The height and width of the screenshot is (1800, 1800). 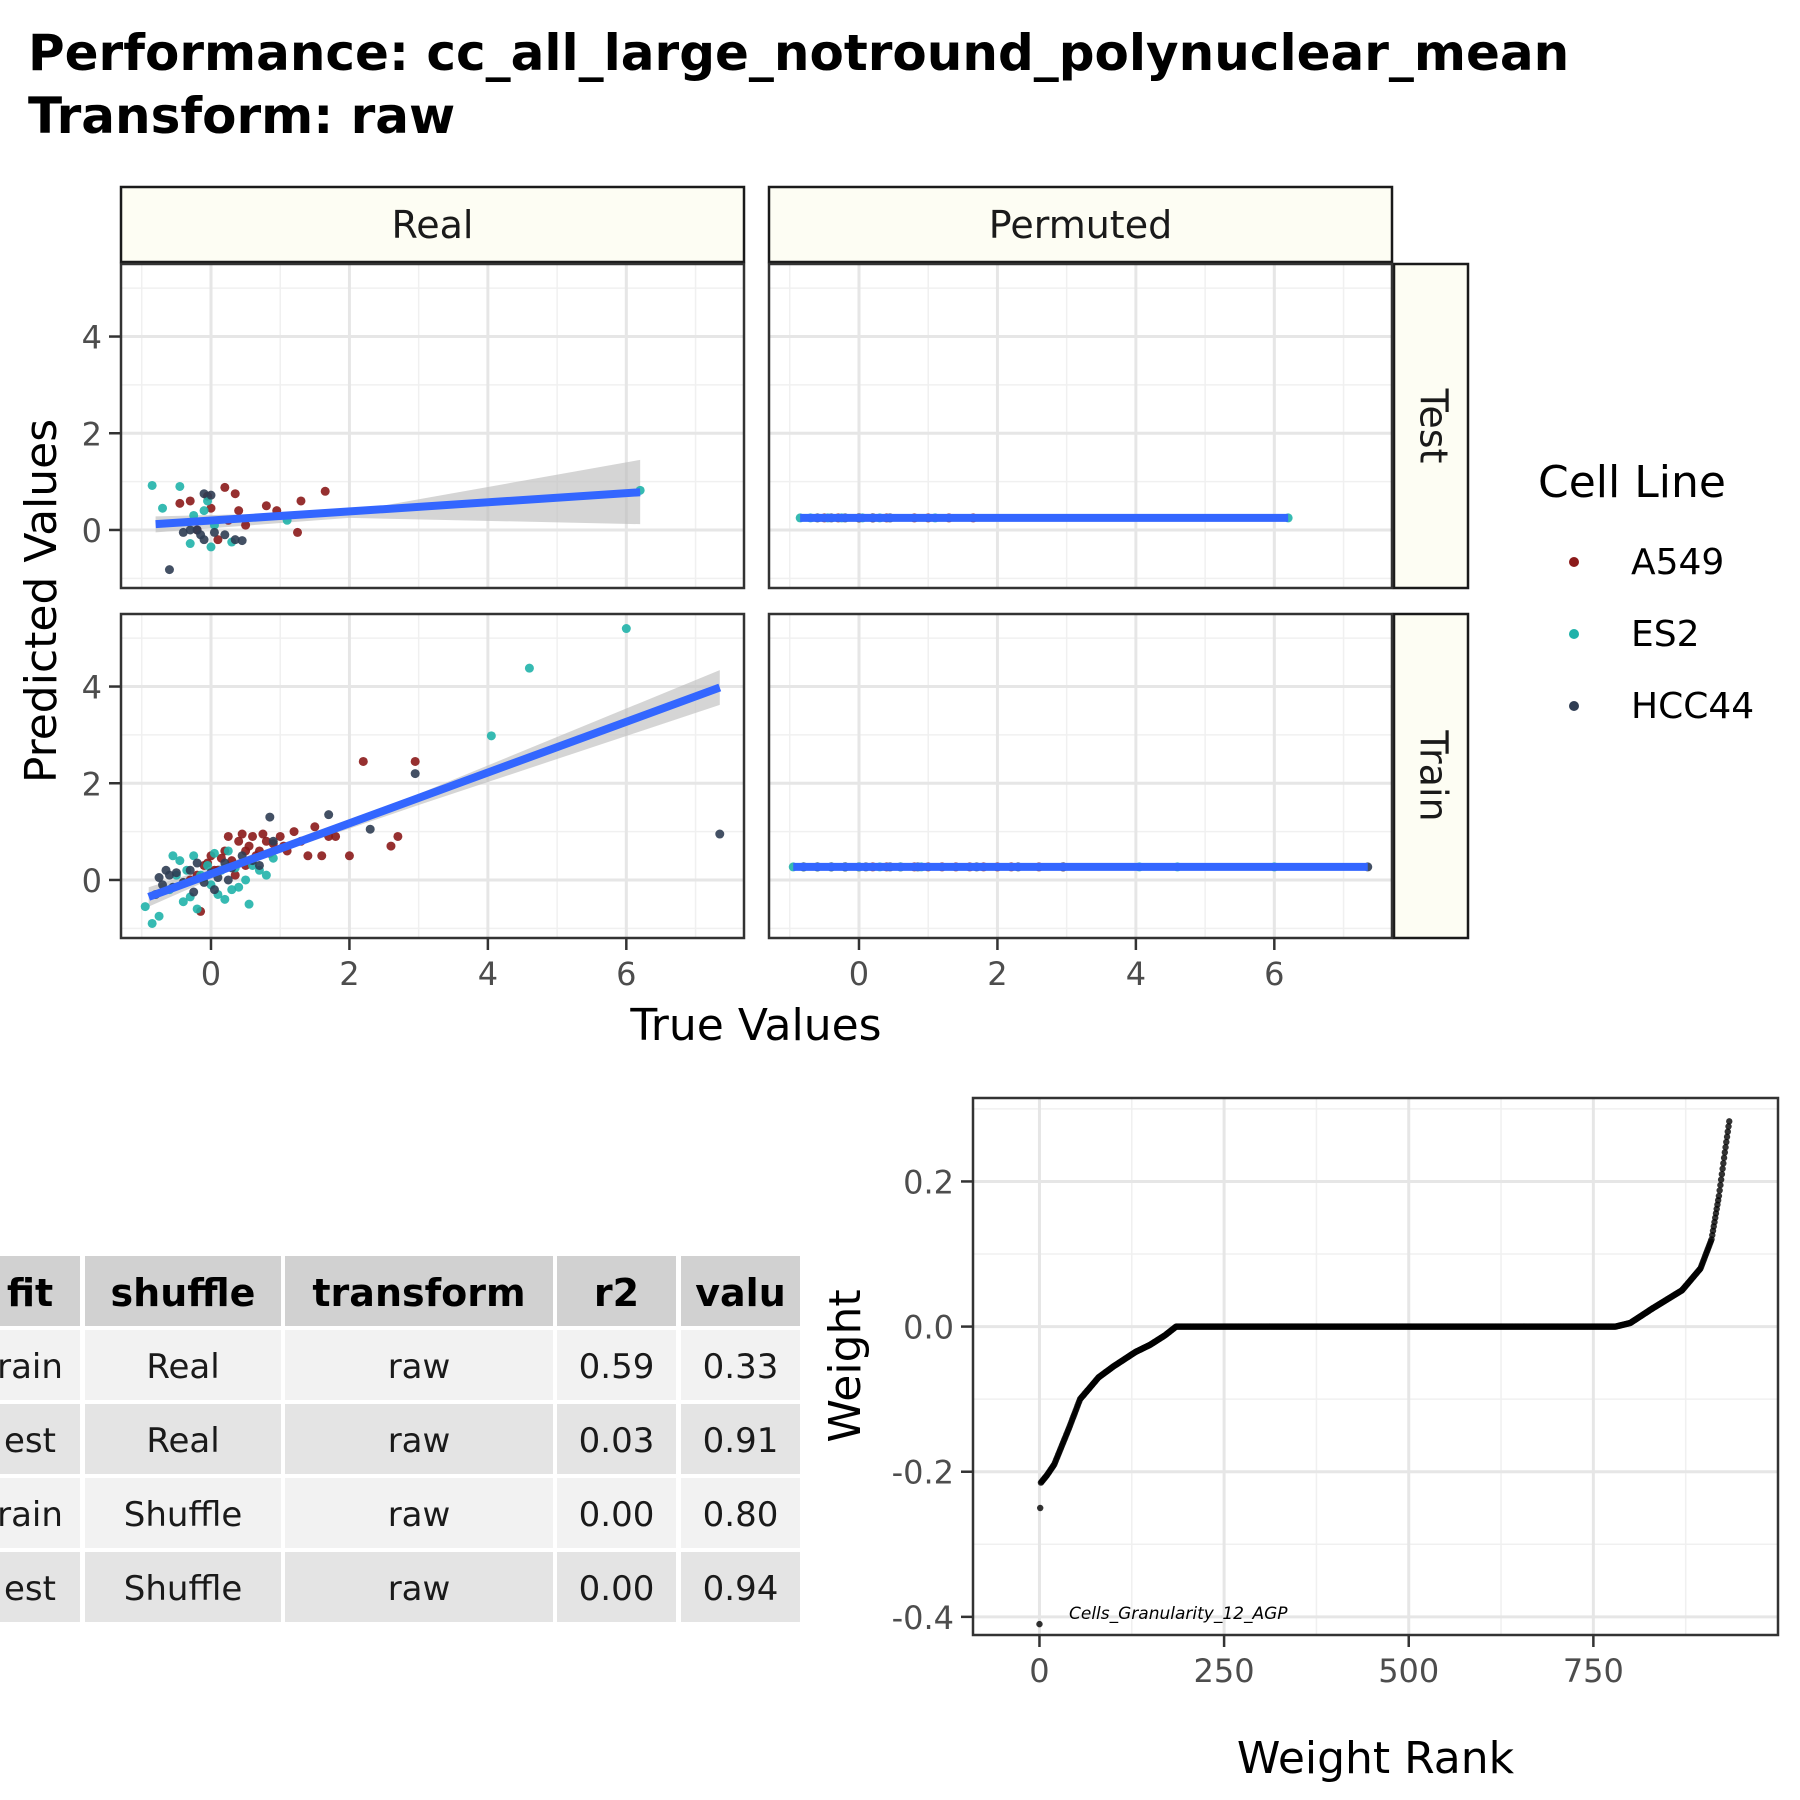 I want to click on facet-strip-train, so click(x=1431, y=776).